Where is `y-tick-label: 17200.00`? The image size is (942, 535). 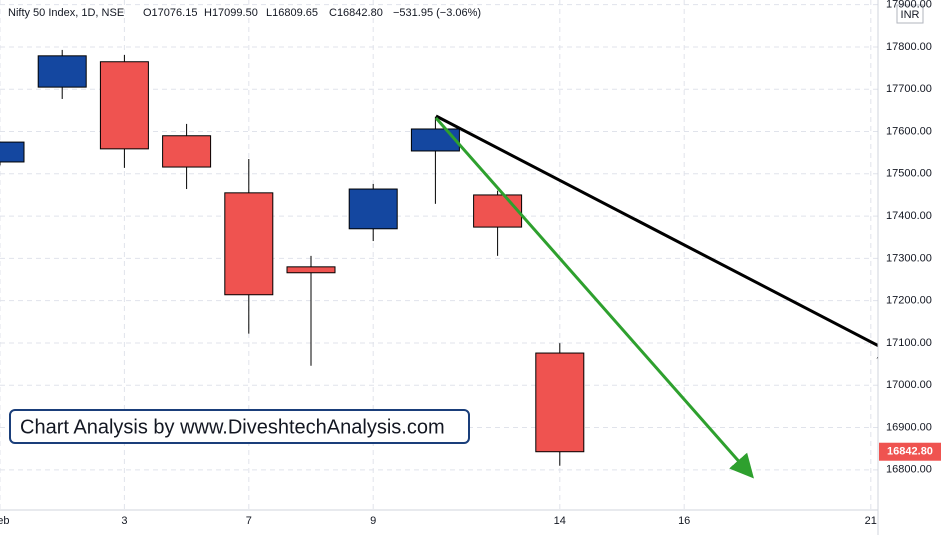
y-tick-label: 17200.00 is located at coordinates (909, 301).